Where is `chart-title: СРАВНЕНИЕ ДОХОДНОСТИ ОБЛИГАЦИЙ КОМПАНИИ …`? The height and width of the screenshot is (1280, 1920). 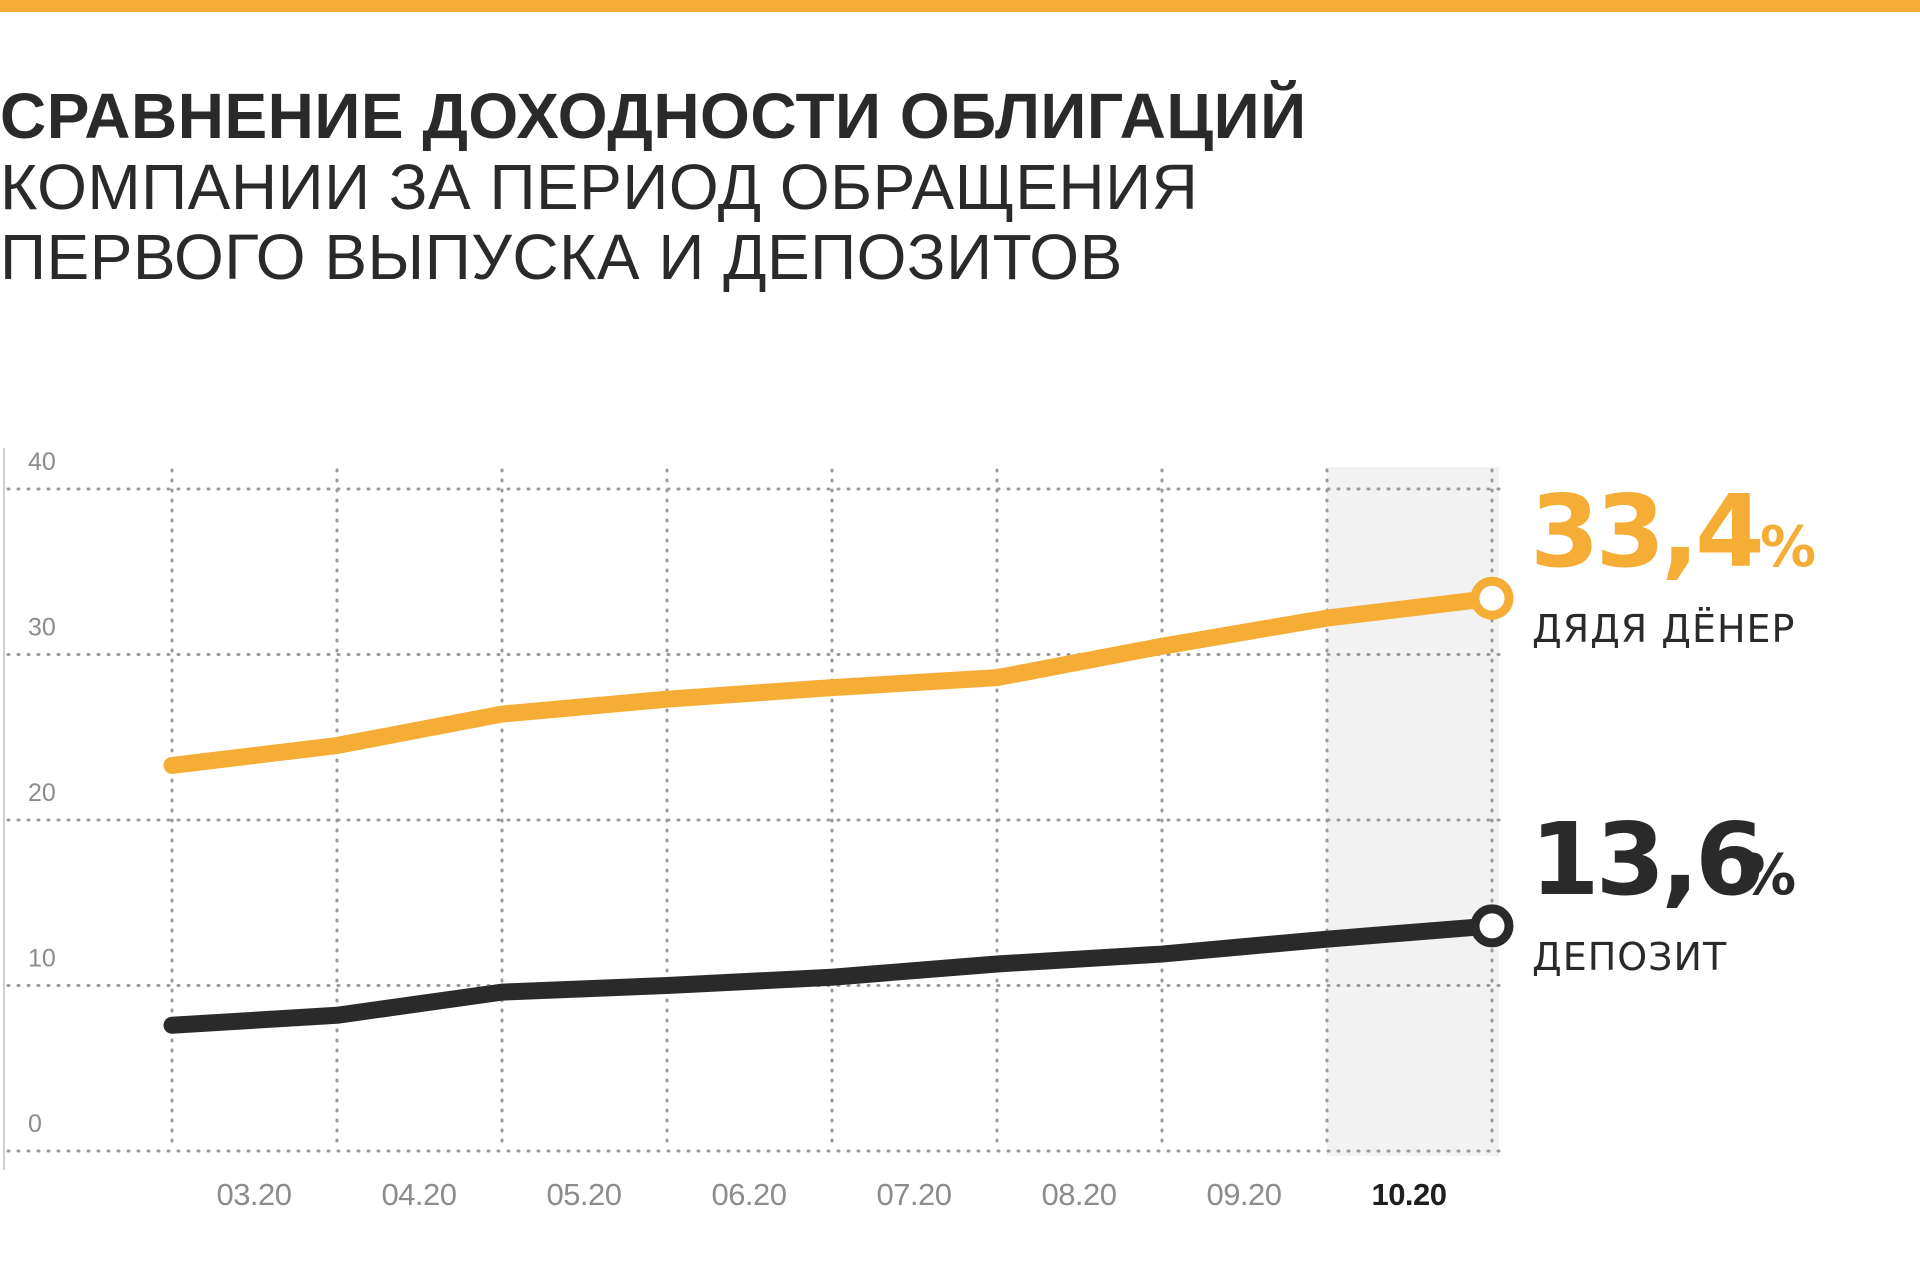 chart-title: СРАВНЕНИЕ ДОХОДНОСТИ ОБЛИГАЦИЙ КОМПАНИИ … is located at coordinates (653, 186).